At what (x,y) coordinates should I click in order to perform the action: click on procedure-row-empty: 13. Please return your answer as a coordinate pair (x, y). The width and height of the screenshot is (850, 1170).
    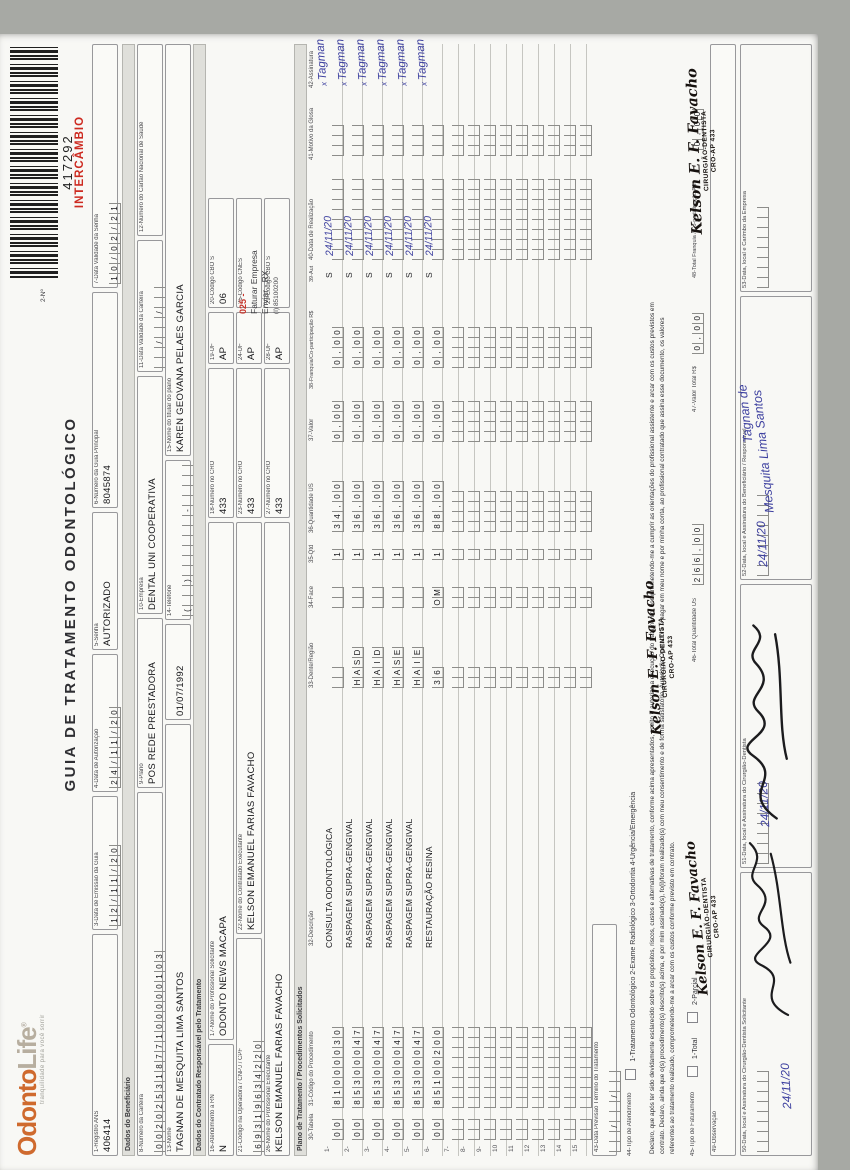
    Looking at the image, I should click on (549, 600).